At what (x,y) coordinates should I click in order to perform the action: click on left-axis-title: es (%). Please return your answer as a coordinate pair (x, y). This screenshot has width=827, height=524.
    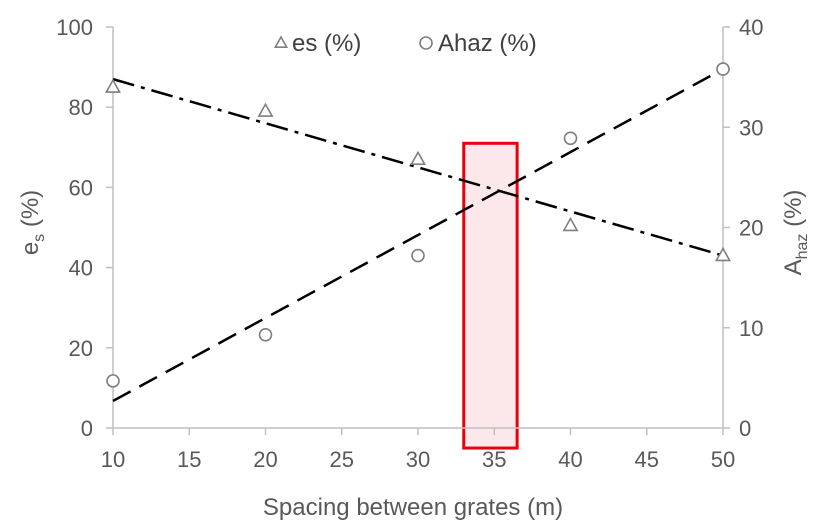
    Looking at the image, I should click on (32, 222).